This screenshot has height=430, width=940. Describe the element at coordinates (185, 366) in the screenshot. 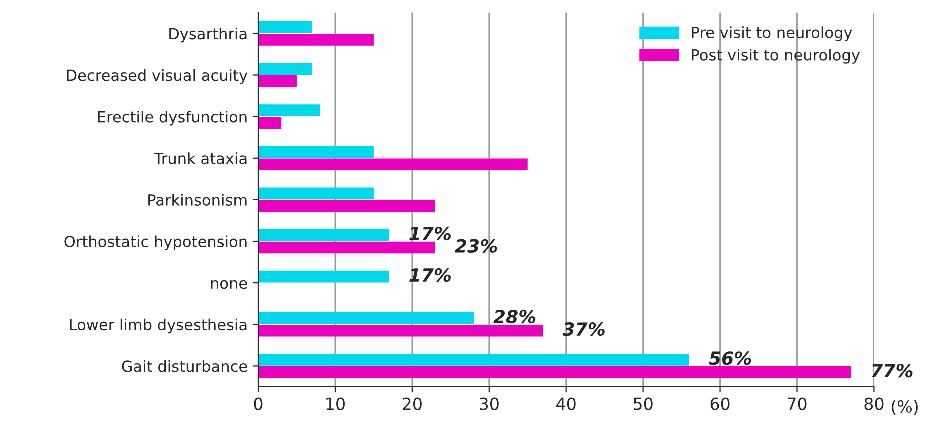

I see `y-tick-label: Gait disturbance` at that location.